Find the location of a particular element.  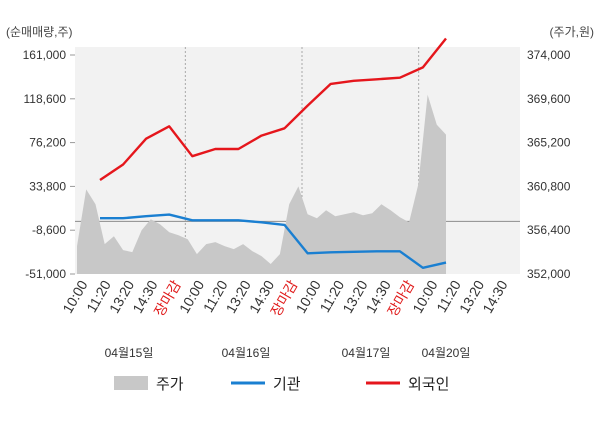

legend-foreign-label: 외국인 is located at coordinates (428, 384).